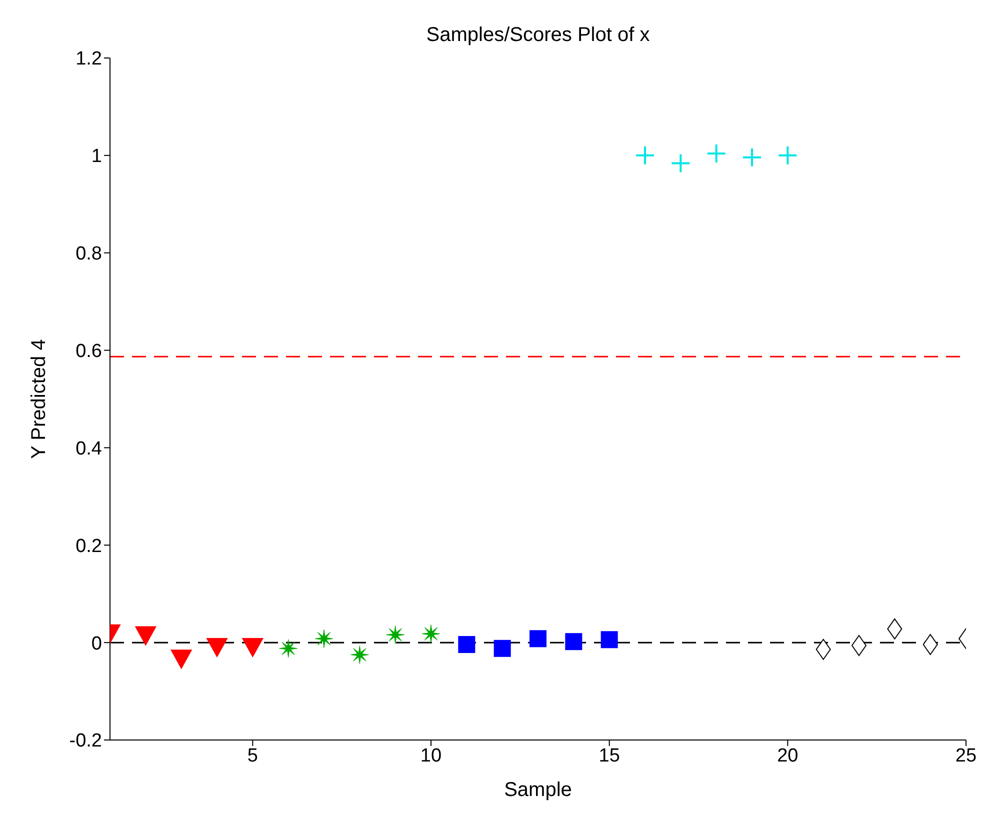 The image size is (994, 816). Describe the element at coordinates (96, 157) in the screenshot. I see `y-tick-label: 1` at that location.